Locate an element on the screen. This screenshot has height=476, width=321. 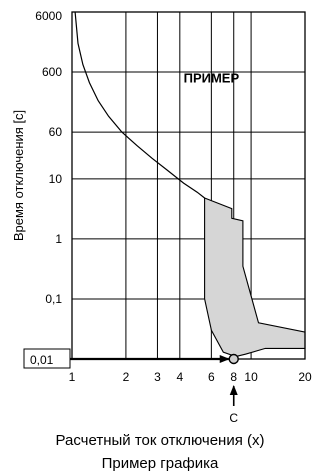
y-tick-label: 10 is located at coordinates (56, 179).